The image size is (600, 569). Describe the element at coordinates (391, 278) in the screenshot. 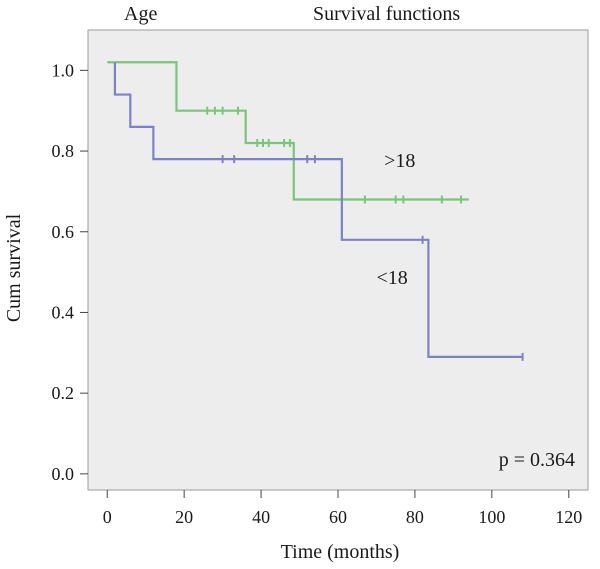

I see `series-label-2: <18` at that location.